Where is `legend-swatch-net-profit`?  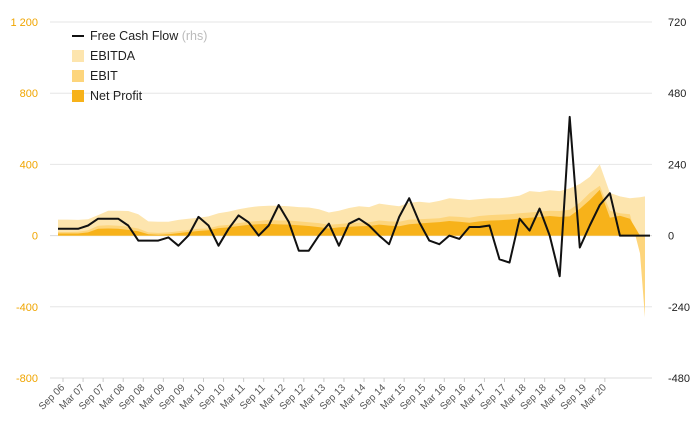
legend-swatch-net-profit is located at coordinates (78, 96).